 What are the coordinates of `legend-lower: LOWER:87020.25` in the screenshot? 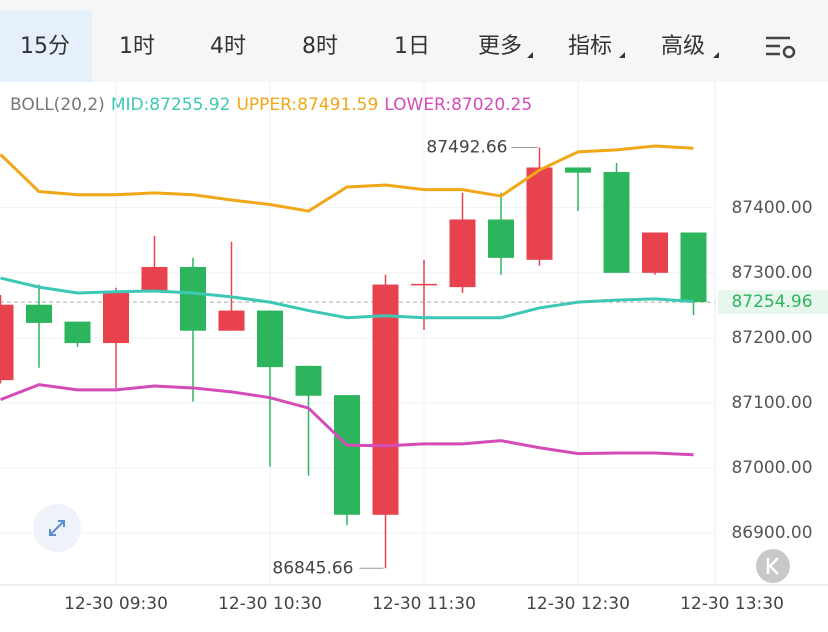 It's located at (458, 105).